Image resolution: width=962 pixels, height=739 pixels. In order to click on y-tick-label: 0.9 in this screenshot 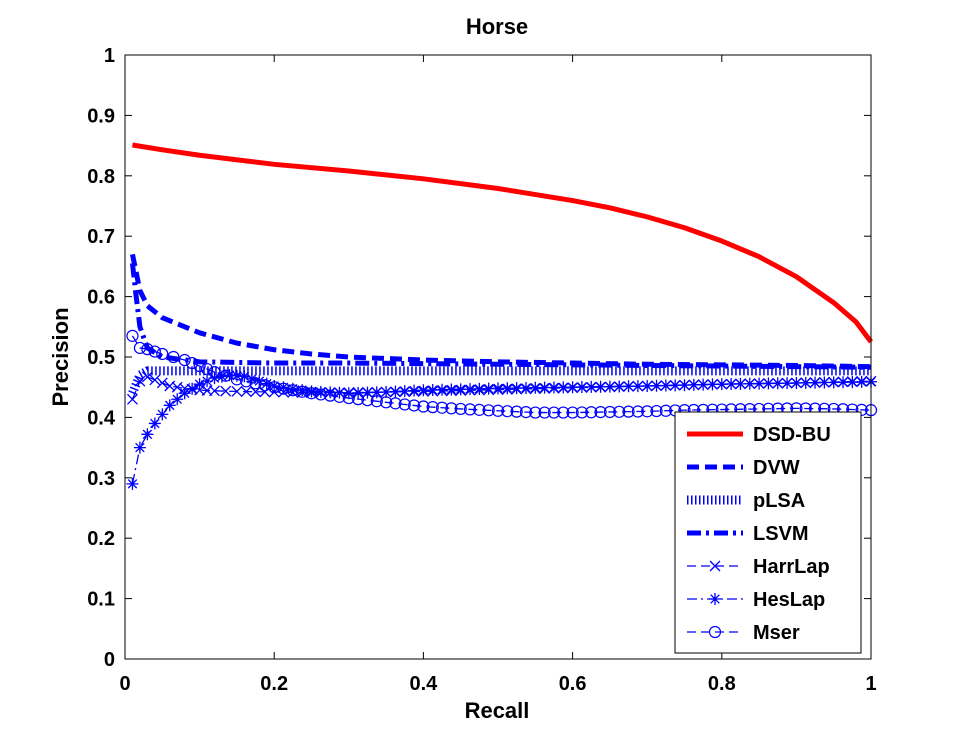, I will do `click(101, 116)`.